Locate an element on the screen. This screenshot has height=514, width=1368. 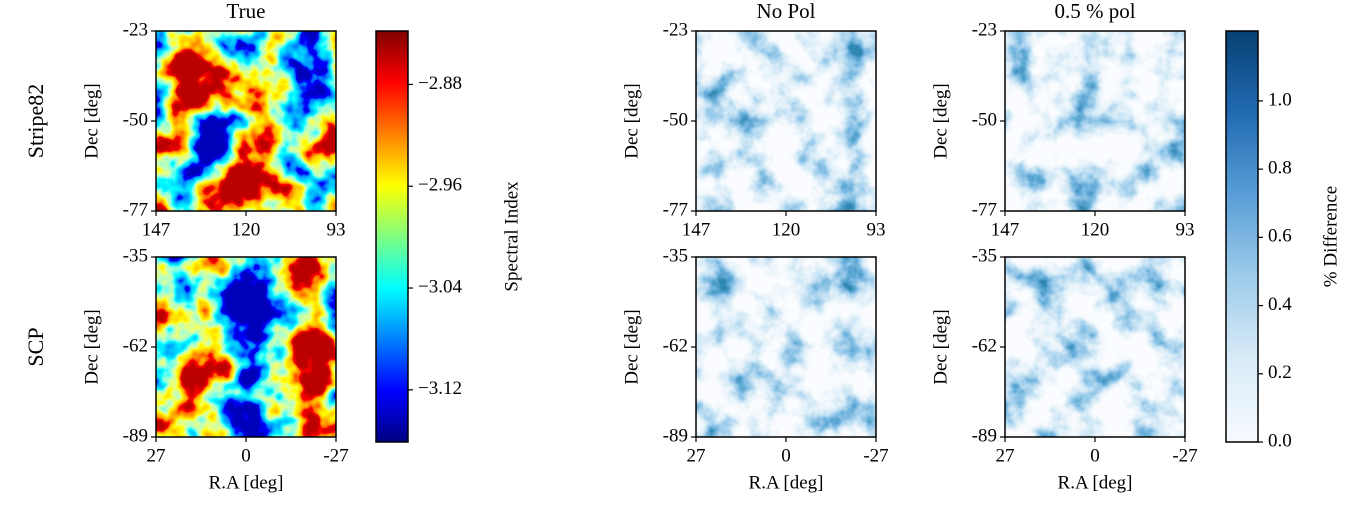
colorbar-tick-label: −3.04 is located at coordinates (440, 286).